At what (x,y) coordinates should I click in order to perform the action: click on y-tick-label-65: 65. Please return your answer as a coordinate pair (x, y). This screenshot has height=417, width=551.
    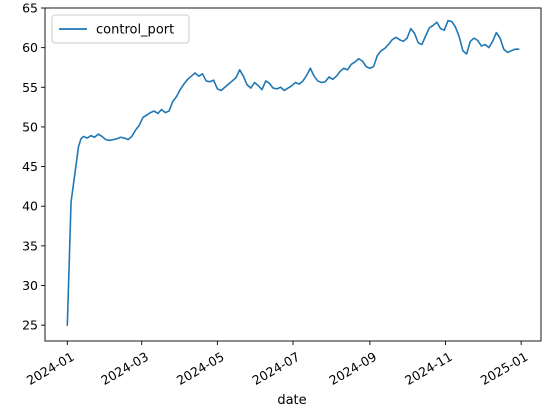
    Looking at the image, I should click on (30, 8).